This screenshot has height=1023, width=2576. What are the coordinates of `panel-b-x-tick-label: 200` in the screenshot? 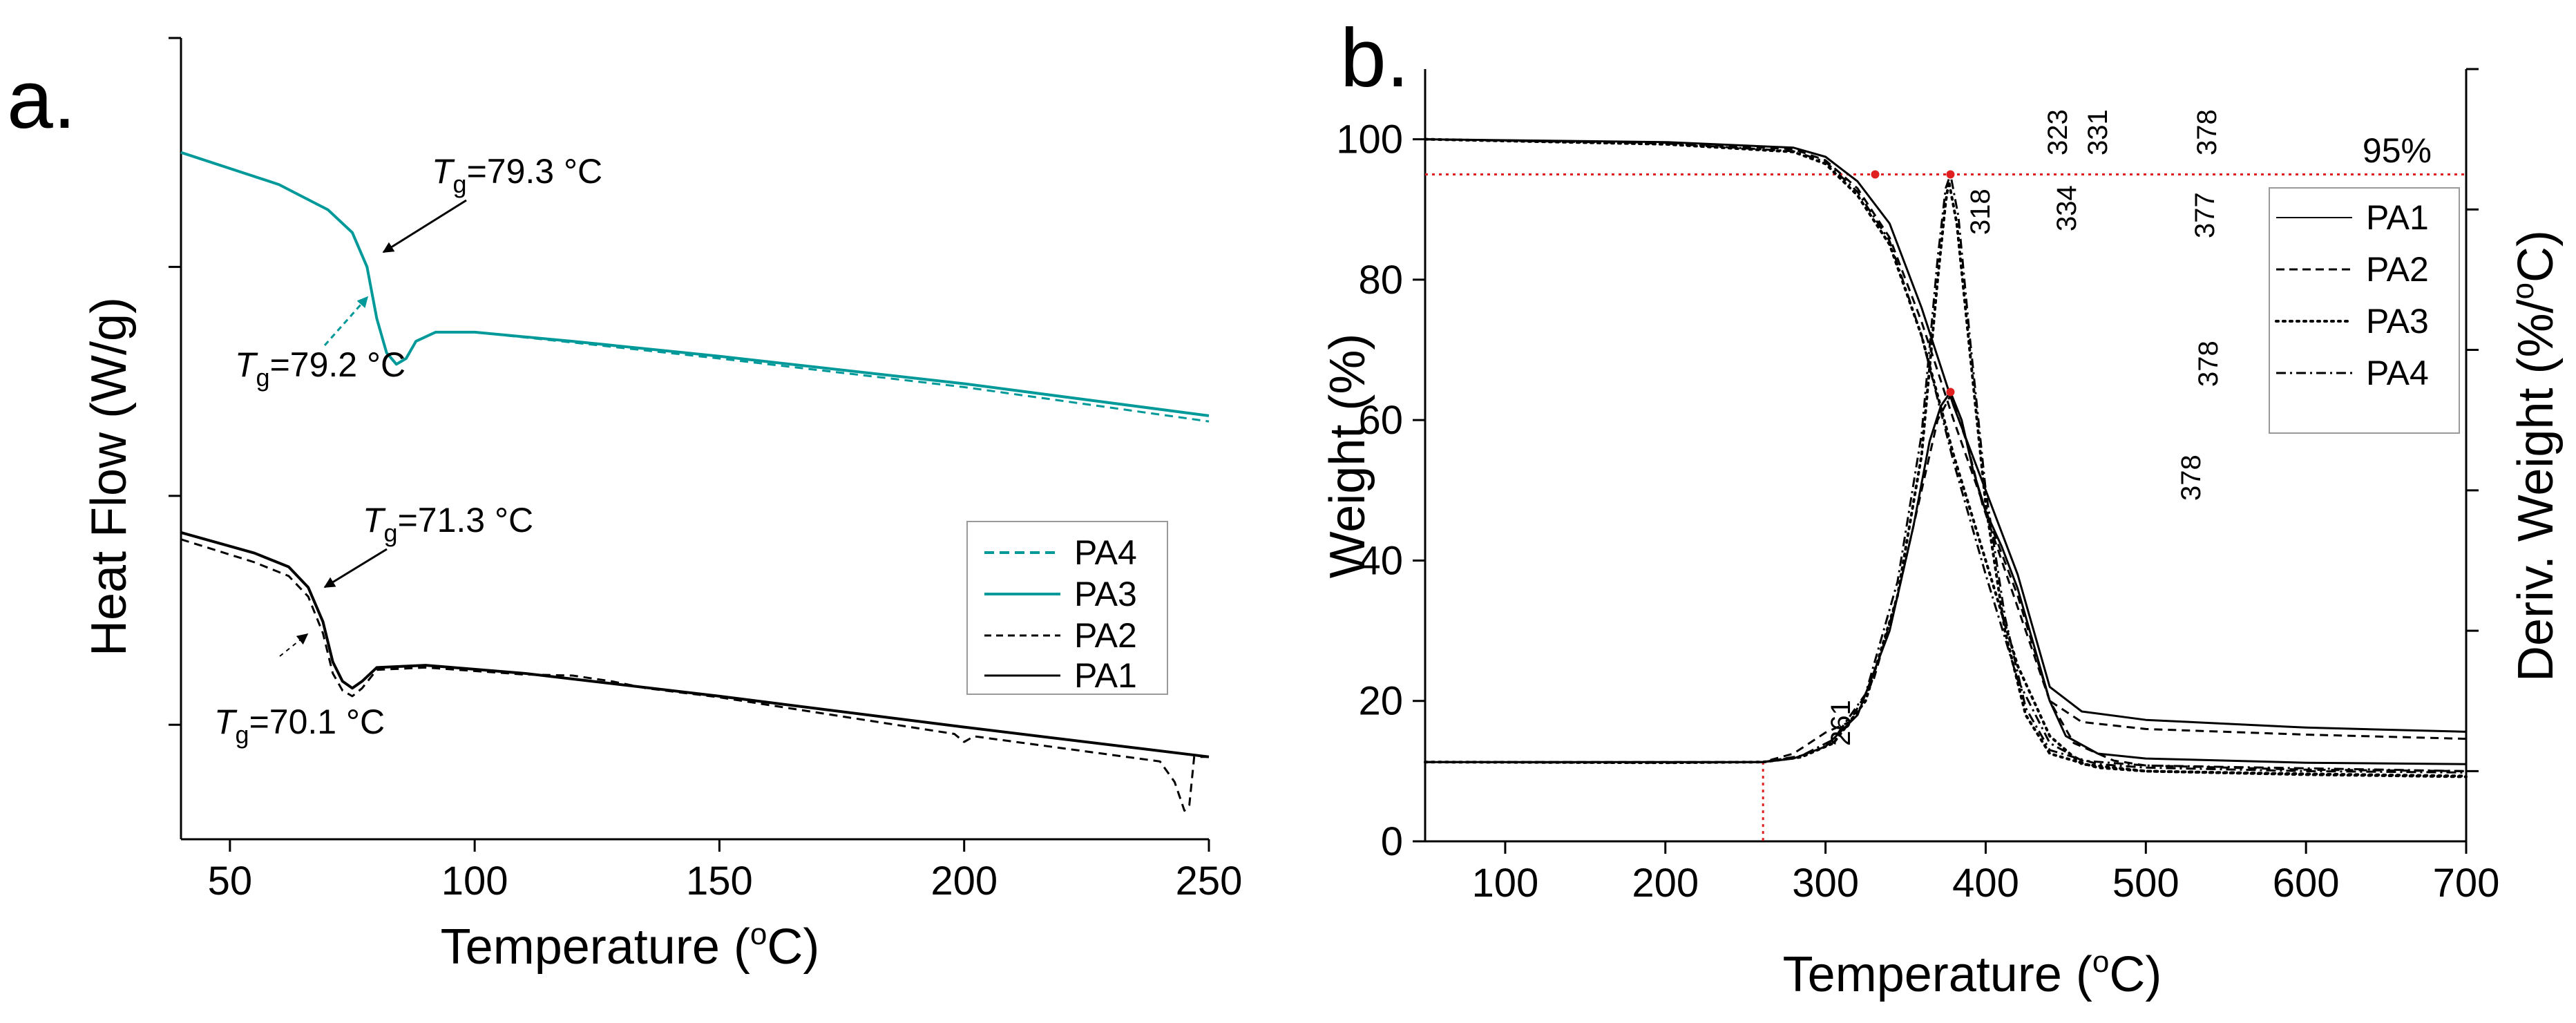 It's located at (1666, 883).